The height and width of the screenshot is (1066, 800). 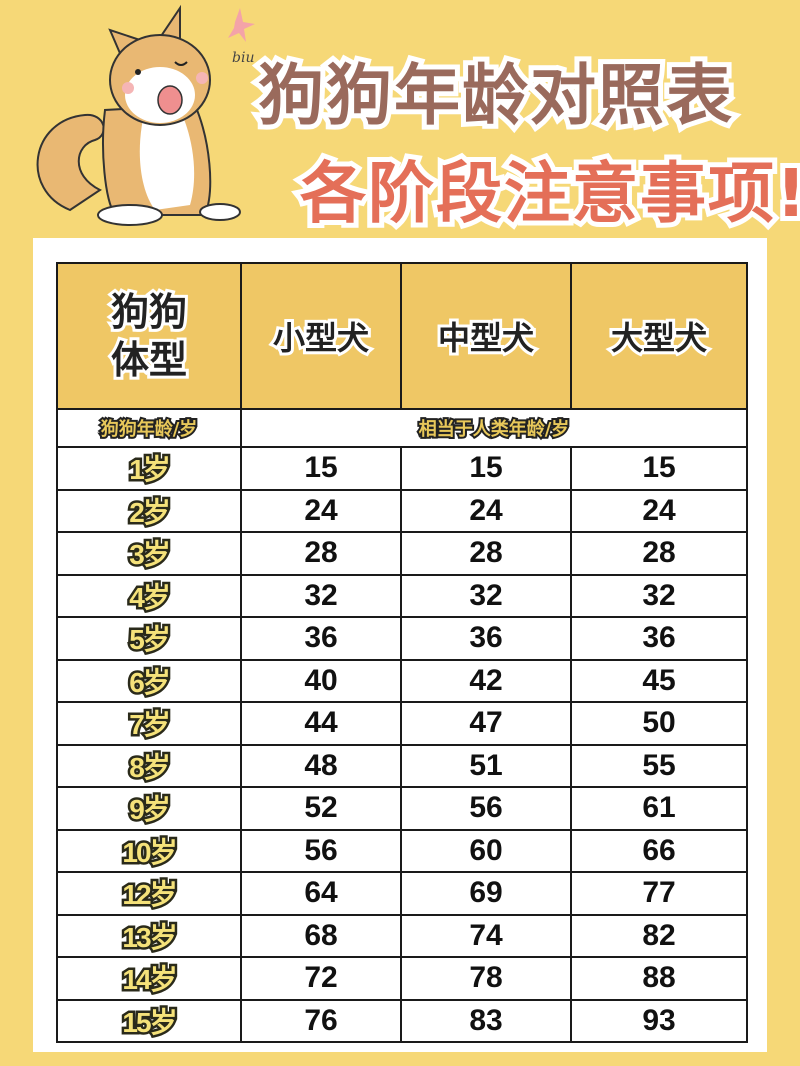 I want to click on table-header-row: 狗狗 体型 小型犬 中型犬 大型犬, so click(x=402, y=336).